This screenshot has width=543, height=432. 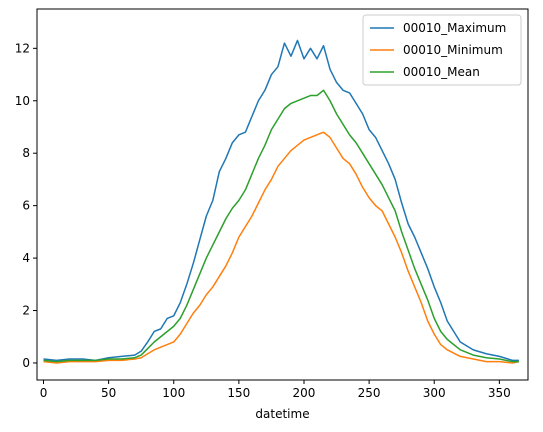 What do you see at coordinates (282, 414) in the screenshot?
I see `x-axis-label: datetime` at bounding box center [282, 414].